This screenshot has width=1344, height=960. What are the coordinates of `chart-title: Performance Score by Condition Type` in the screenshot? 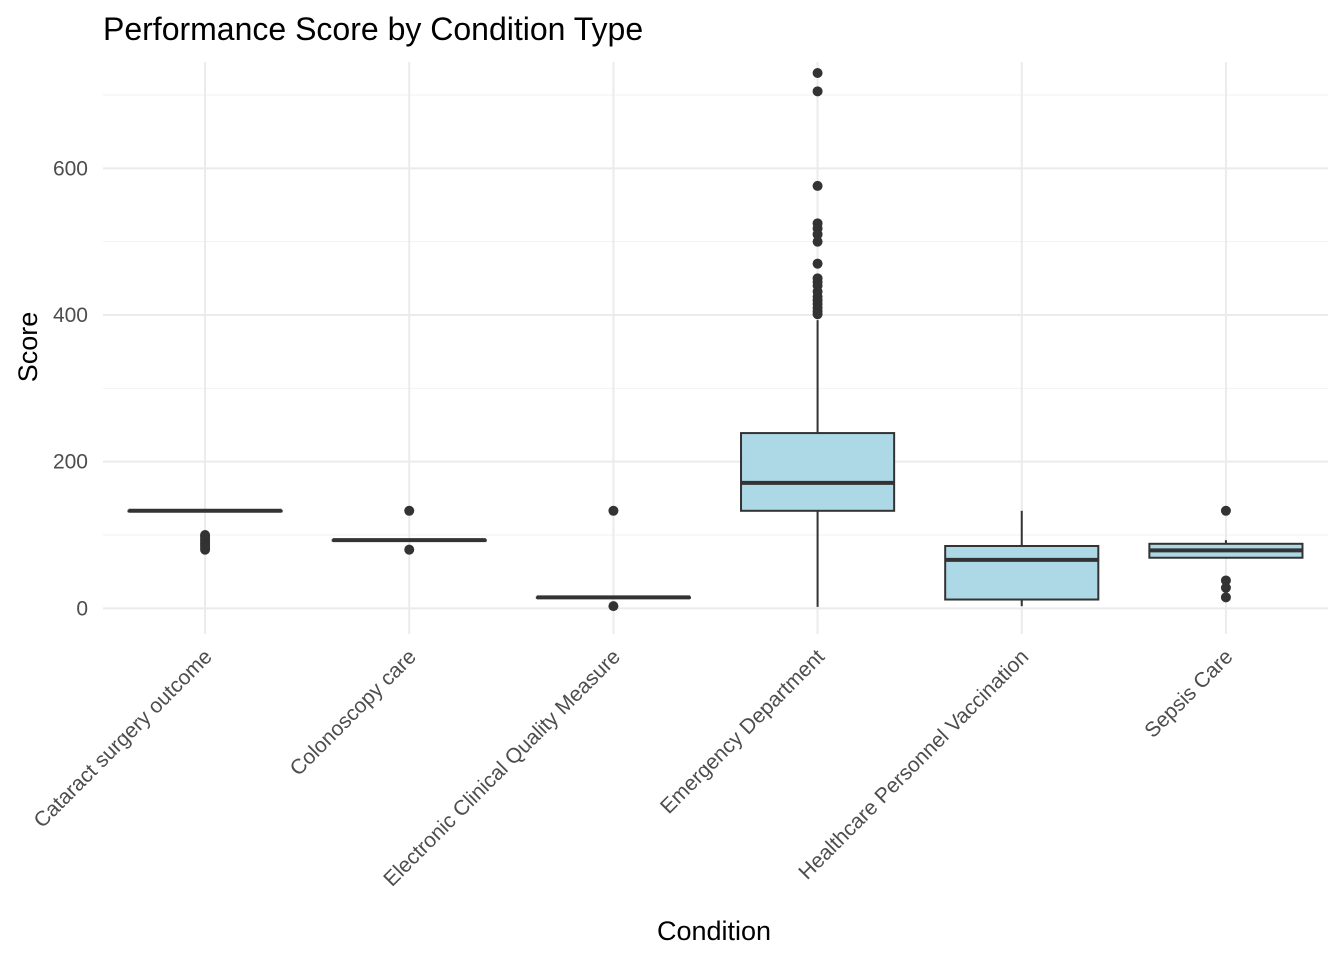 It's located at (373, 29).